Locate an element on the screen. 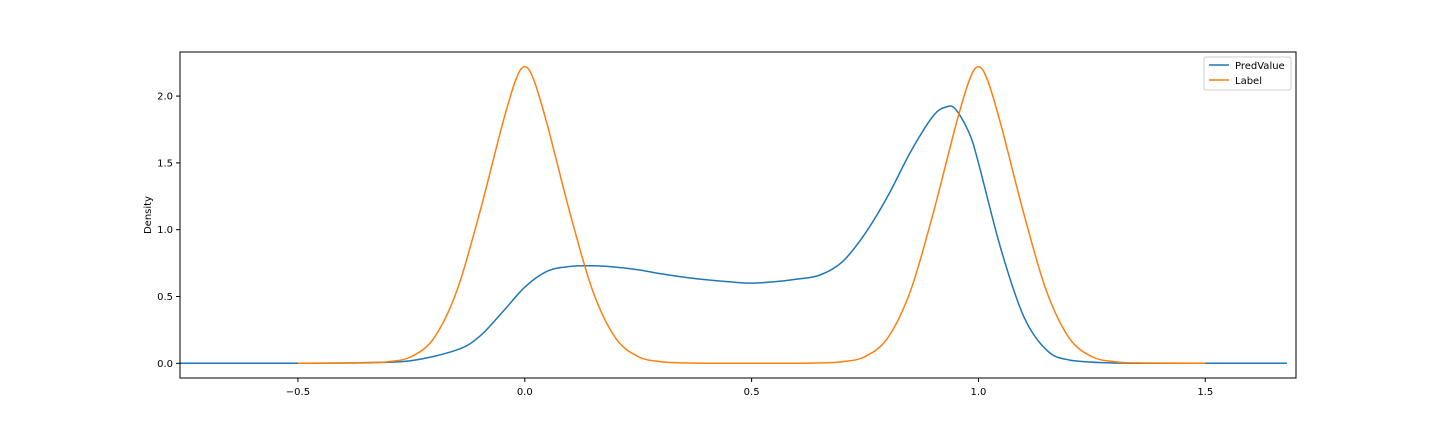 The image size is (1440, 432). x-tick-label: 1.5 is located at coordinates (1205, 392).